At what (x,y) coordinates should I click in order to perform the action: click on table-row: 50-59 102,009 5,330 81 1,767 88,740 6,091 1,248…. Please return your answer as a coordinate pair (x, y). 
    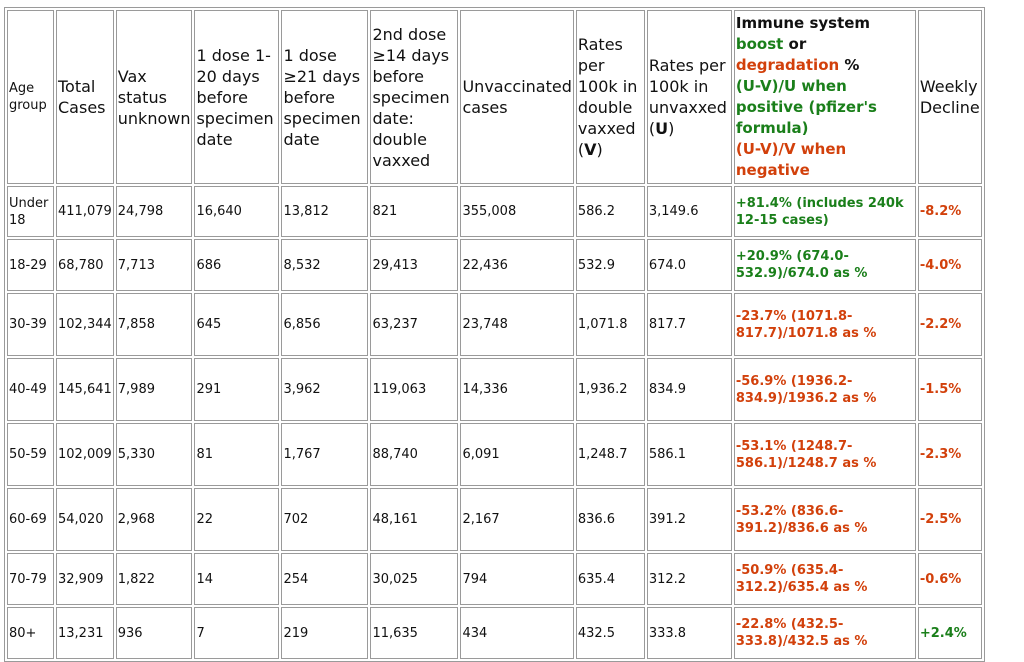
    Looking at the image, I should click on (494, 454).